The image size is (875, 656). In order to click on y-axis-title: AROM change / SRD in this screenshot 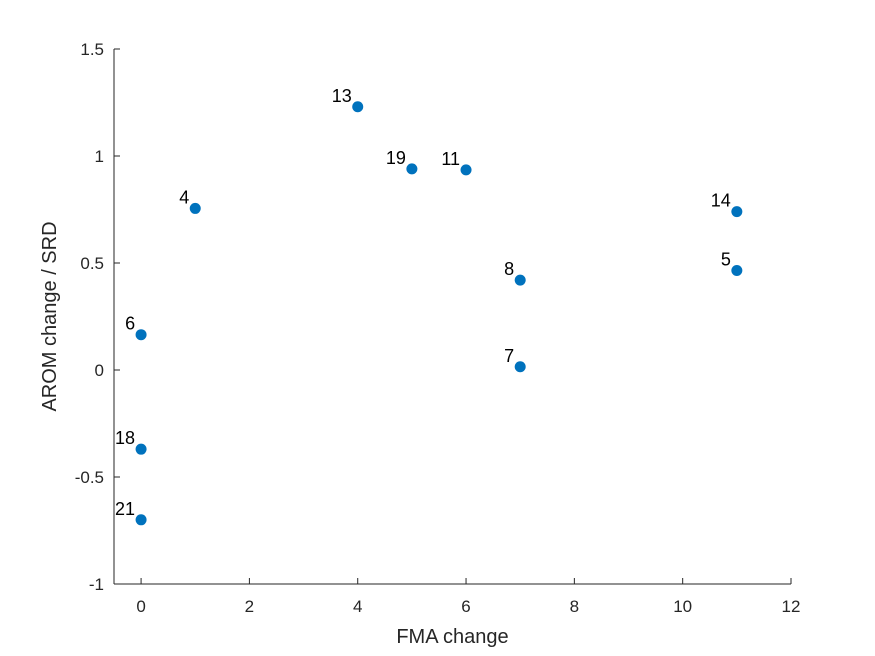, I will do `click(50, 316)`.